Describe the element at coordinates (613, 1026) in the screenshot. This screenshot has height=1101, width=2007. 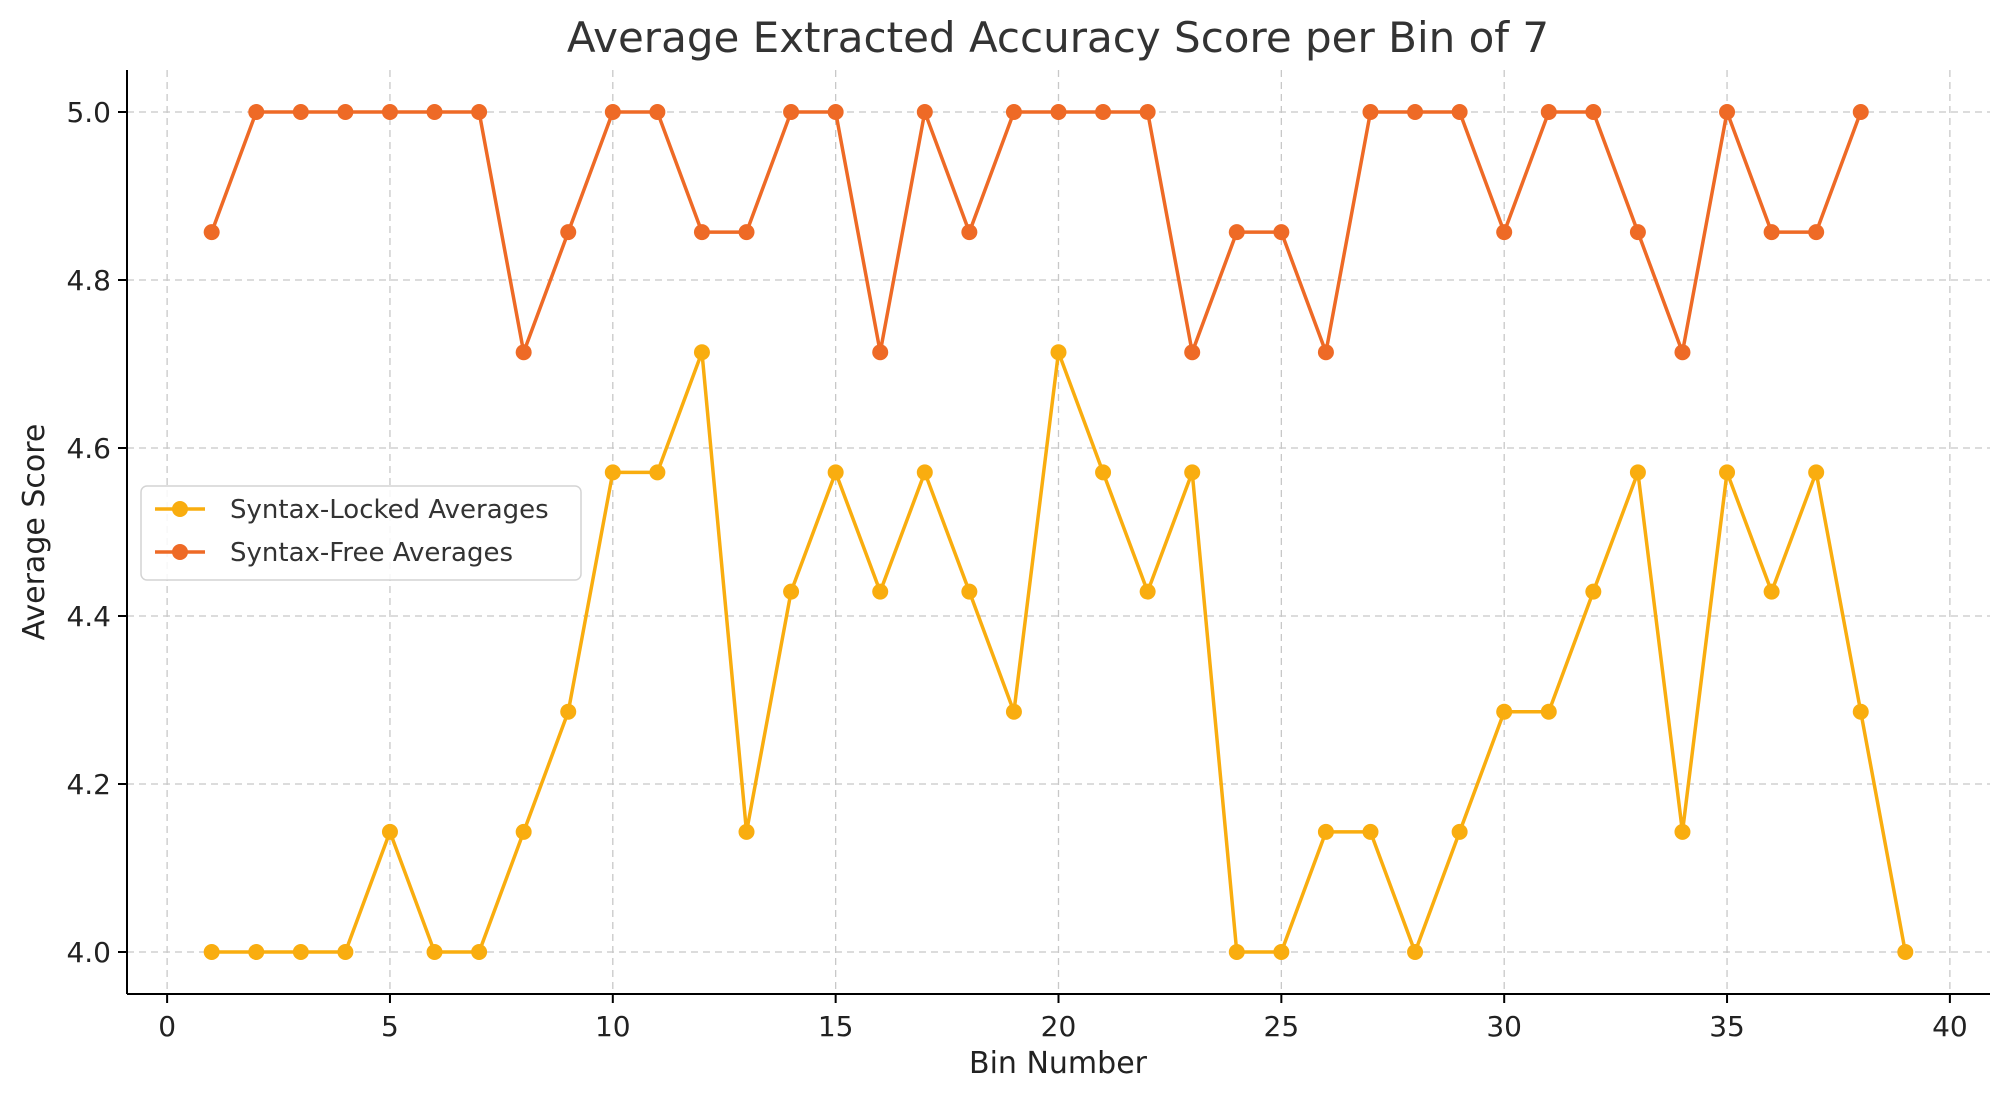
I see `x-tick-label: 10` at that location.